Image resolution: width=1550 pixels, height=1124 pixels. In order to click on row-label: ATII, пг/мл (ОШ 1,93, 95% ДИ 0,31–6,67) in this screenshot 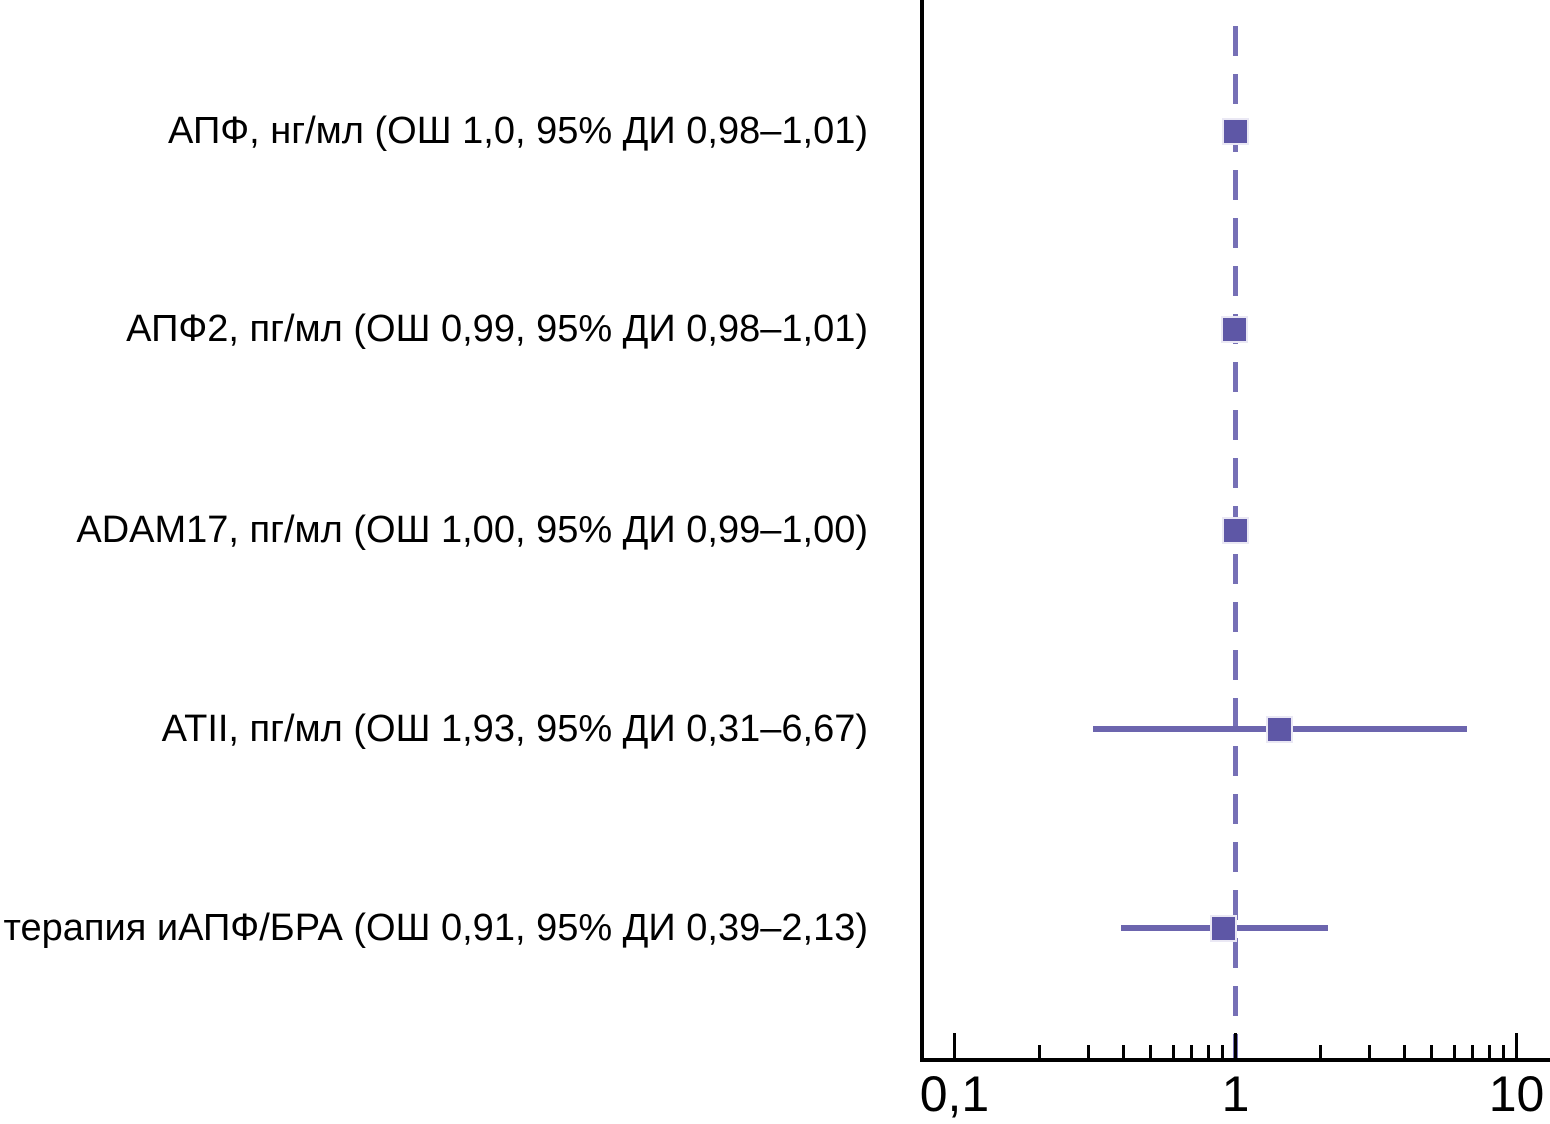, I will do `click(514, 729)`.